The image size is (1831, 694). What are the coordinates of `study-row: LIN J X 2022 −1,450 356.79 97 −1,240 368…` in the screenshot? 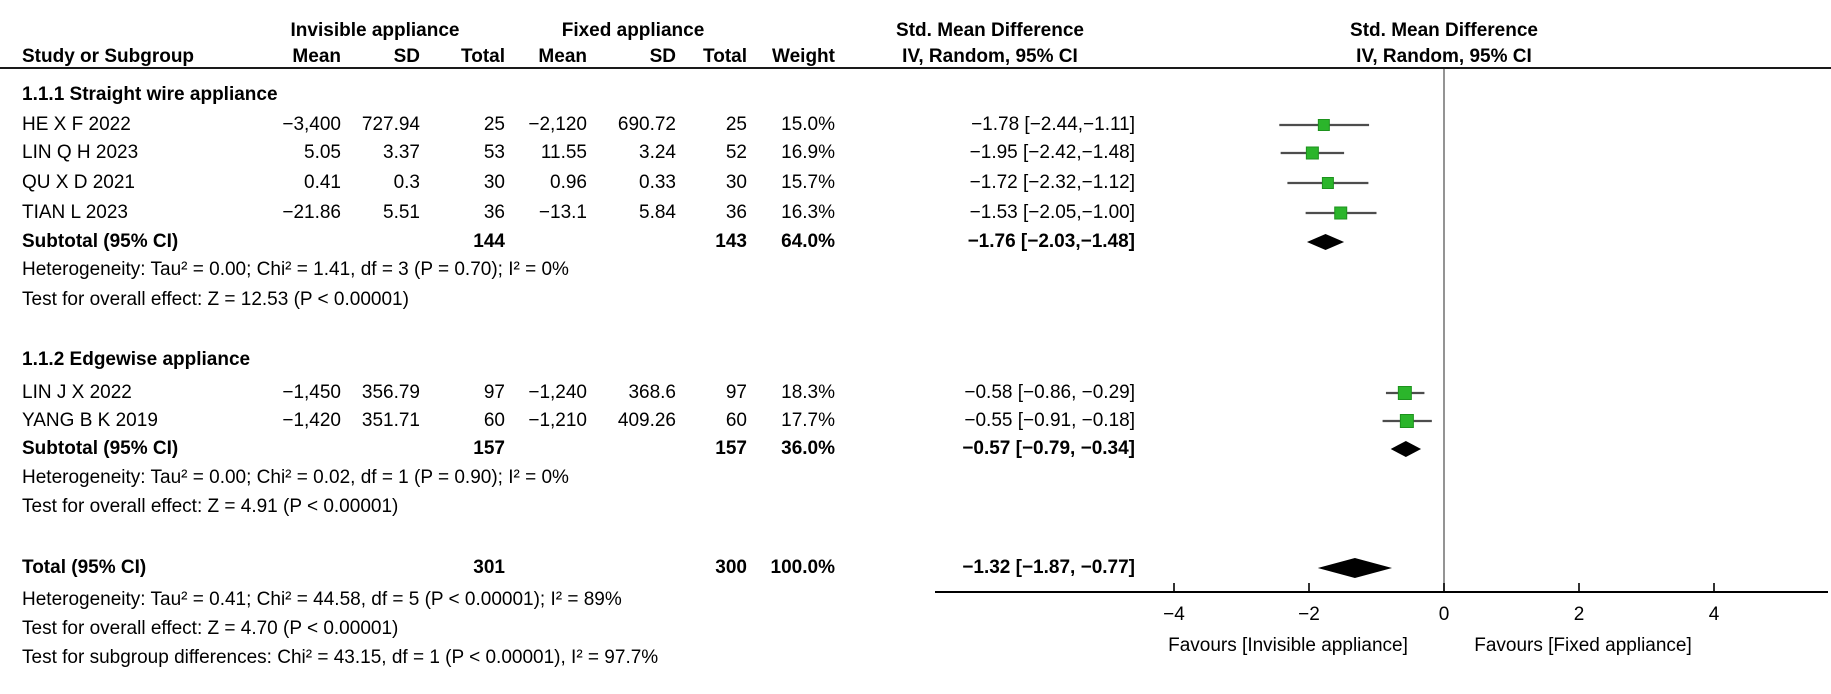 It's located at (915, 393).